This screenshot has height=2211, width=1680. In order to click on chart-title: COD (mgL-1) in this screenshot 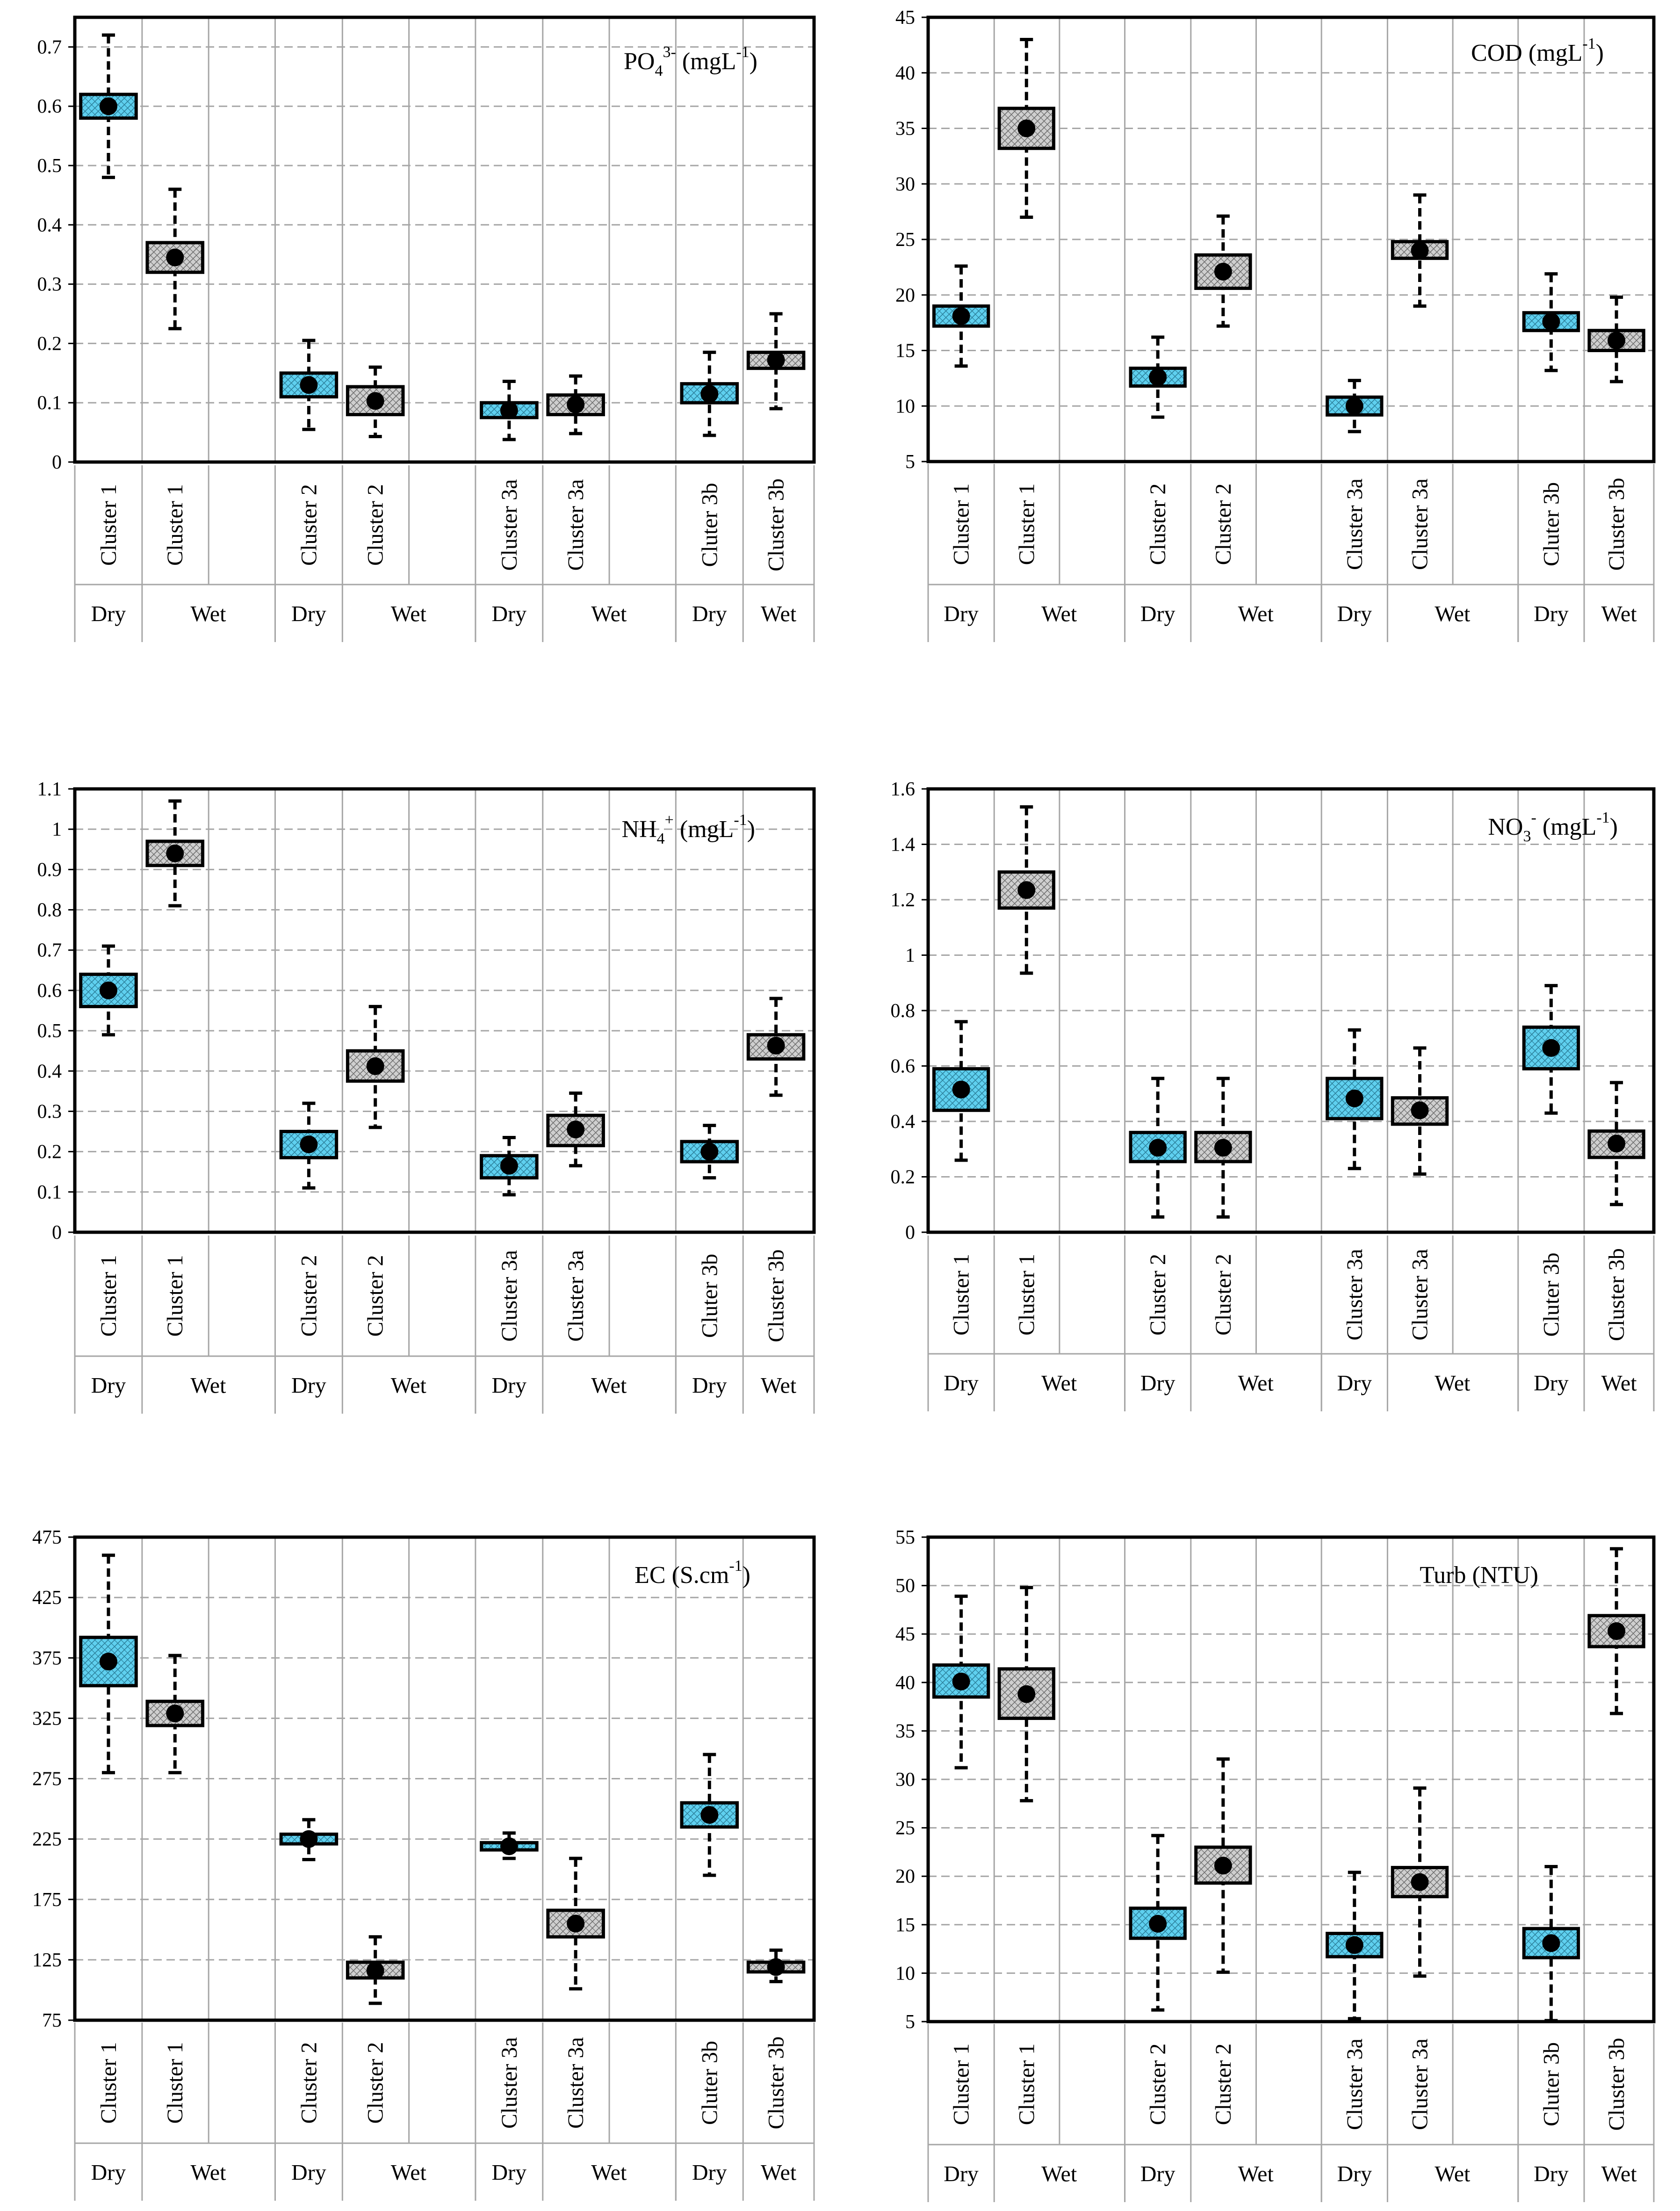, I will do `click(1538, 50)`.